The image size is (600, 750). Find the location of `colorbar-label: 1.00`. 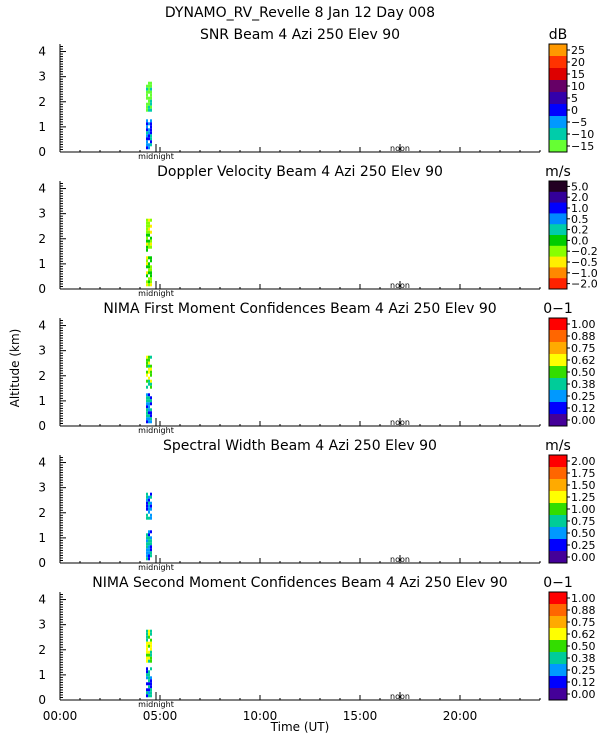

colorbar-label: 1.00 is located at coordinates (583, 324).